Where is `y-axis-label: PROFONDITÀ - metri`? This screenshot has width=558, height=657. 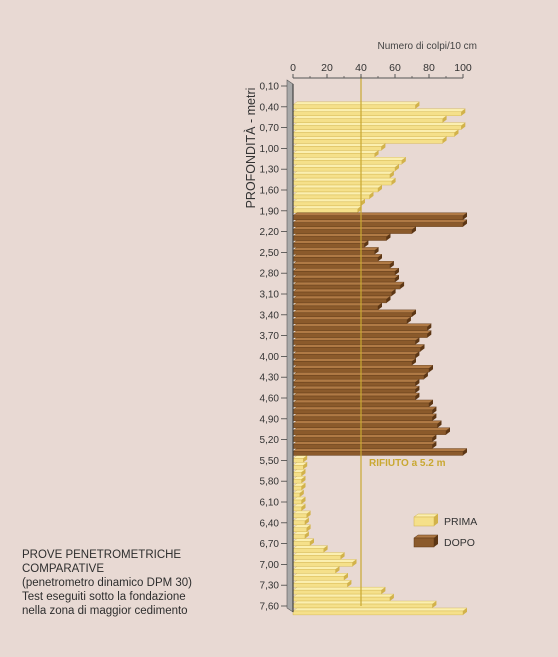
y-axis-label: PROFONDITÀ - metri is located at coordinates (250, 148).